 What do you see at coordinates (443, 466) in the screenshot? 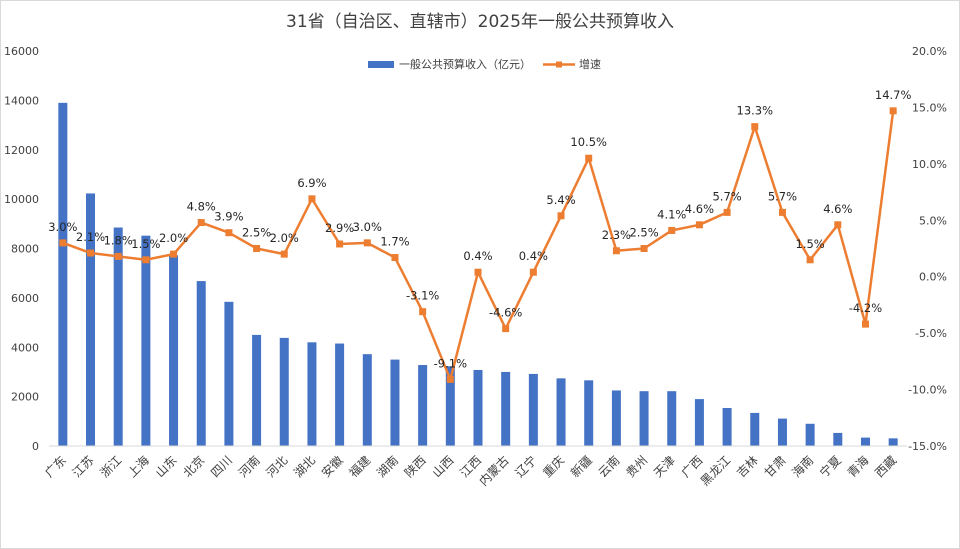
I see `category-label: 山西` at bounding box center [443, 466].